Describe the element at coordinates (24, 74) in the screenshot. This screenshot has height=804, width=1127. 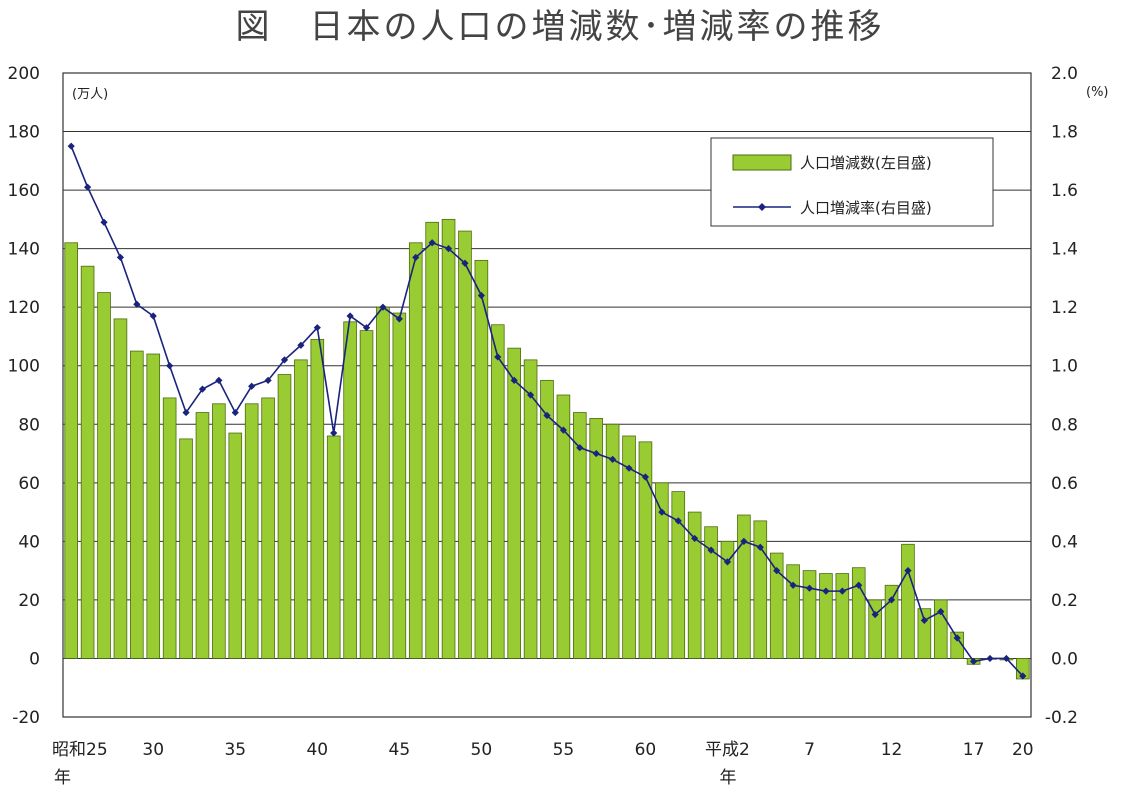
I see `left-tick-label: 200` at that location.